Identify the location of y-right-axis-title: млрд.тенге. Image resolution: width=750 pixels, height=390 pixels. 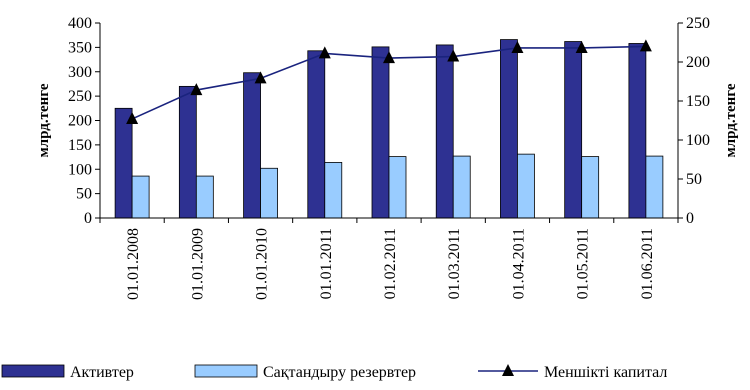
(731, 120).